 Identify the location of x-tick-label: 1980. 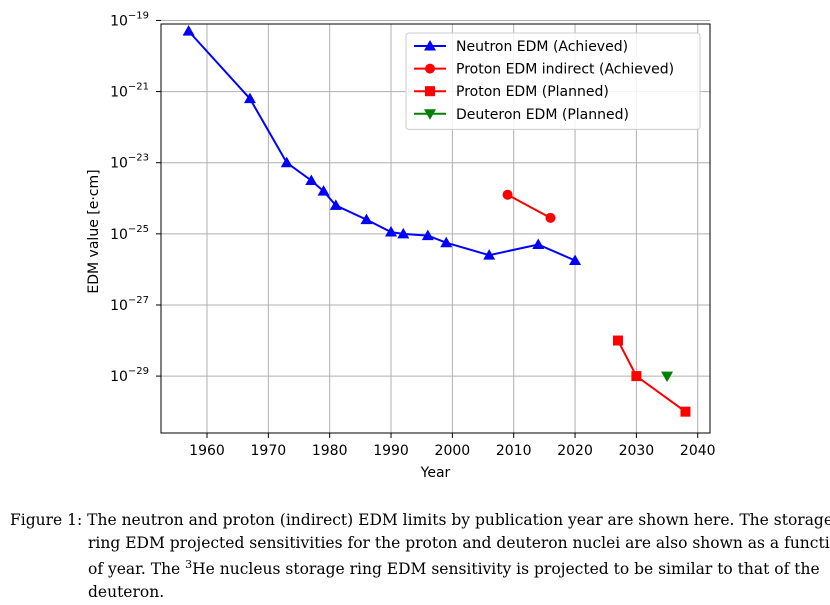
(330, 451).